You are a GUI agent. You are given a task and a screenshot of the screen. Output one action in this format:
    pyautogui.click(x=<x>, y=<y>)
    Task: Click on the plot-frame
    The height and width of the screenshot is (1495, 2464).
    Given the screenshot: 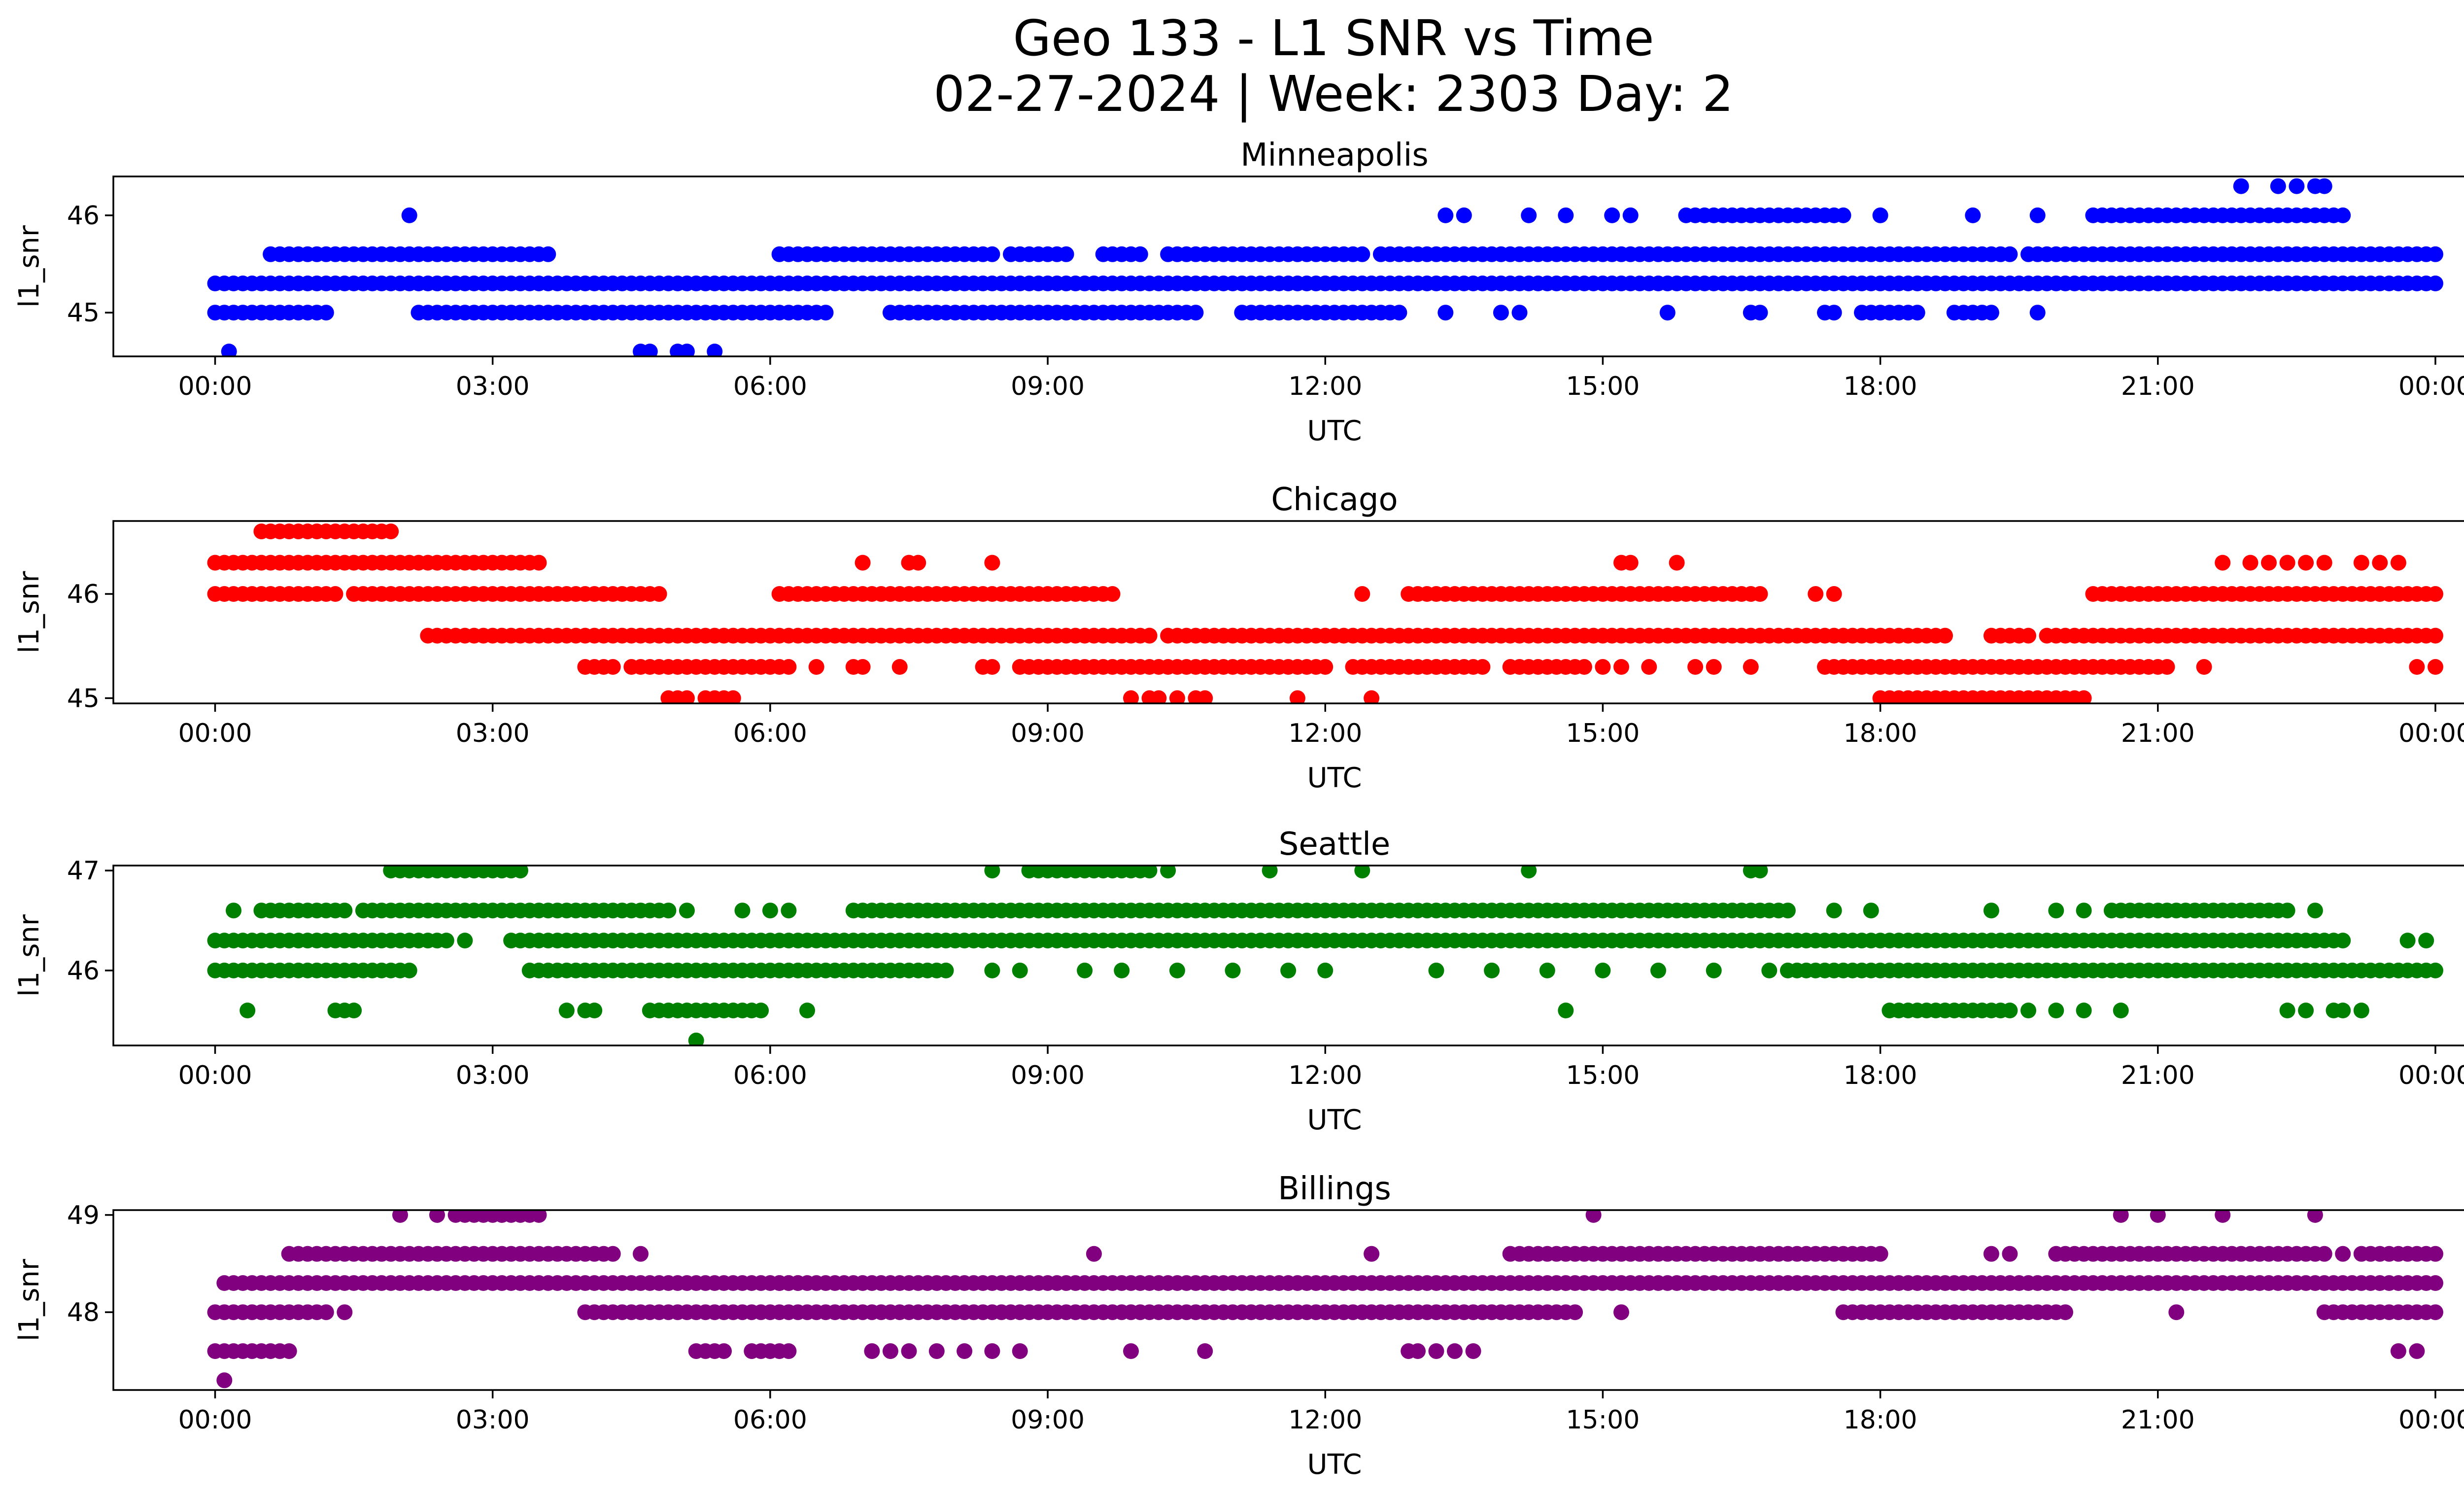 What is the action you would take?
    pyautogui.click(x=1288, y=612)
    